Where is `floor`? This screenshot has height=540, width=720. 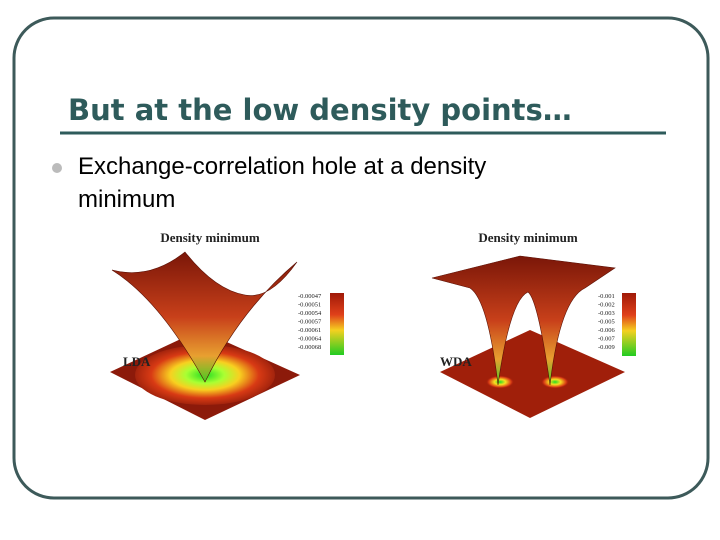 floor is located at coordinates (532, 374).